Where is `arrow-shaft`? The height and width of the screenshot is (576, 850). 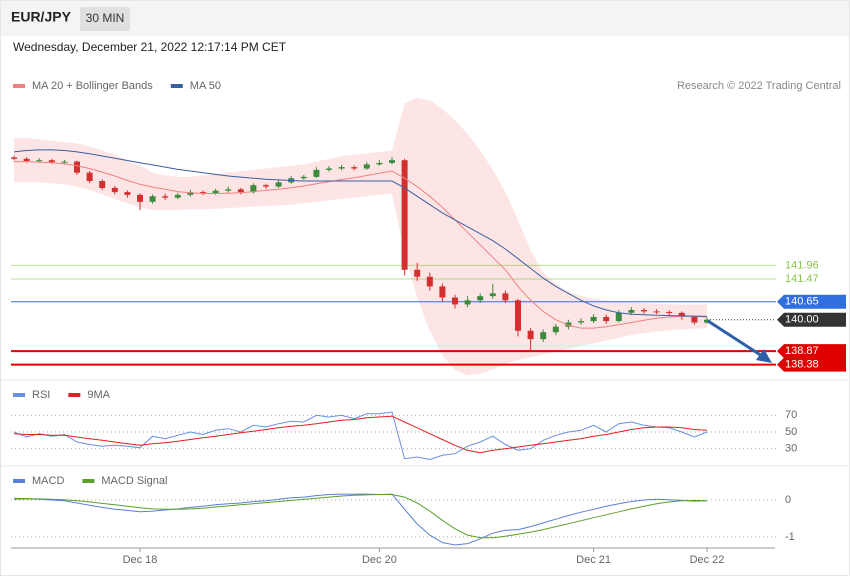
arrow-shaft is located at coordinates (735, 338).